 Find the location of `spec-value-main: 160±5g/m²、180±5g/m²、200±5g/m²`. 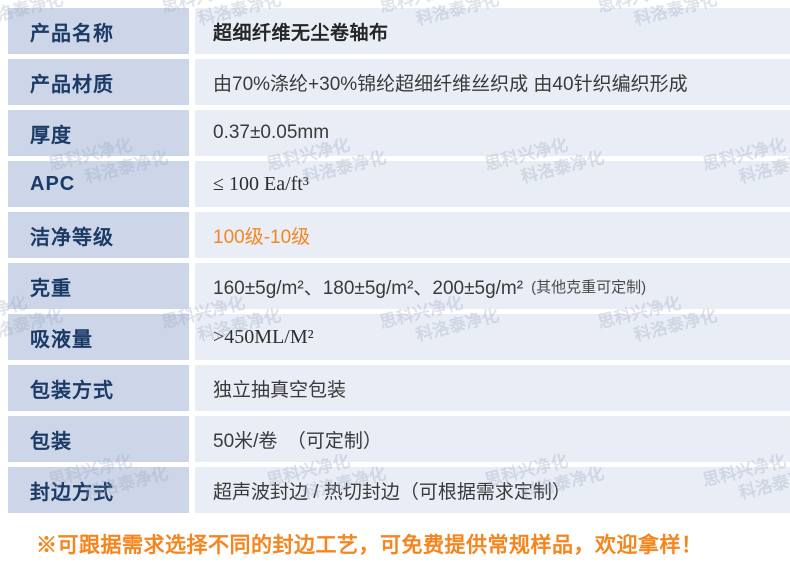

spec-value-main: 160±5g/m²、180±5g/m²、200±5g/m² is located at coordinates (368, 288).